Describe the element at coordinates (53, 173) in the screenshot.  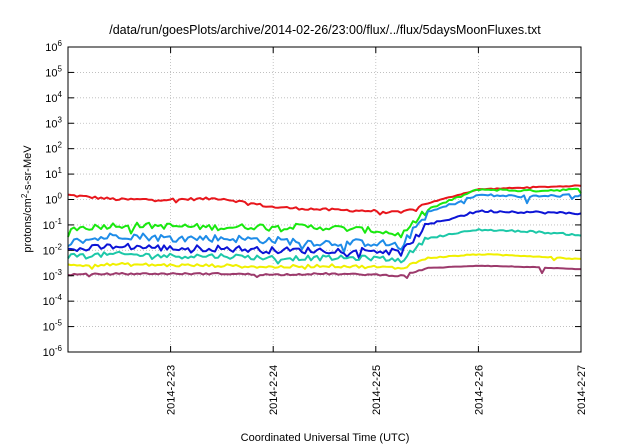
I see `y-tick-label: 10¹` at that location.